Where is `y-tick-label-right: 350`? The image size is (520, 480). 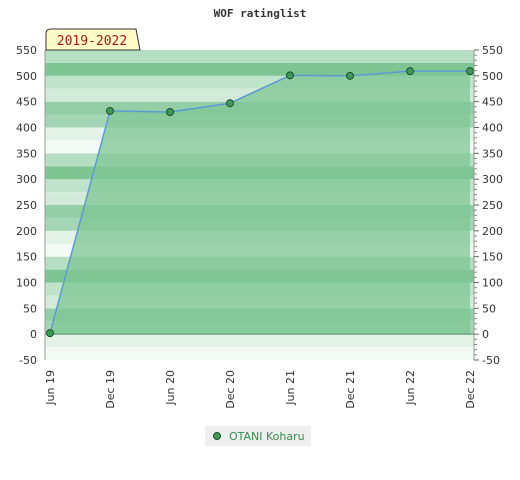
y-tick-label-right: 350 is located at coordinates (492, 153).